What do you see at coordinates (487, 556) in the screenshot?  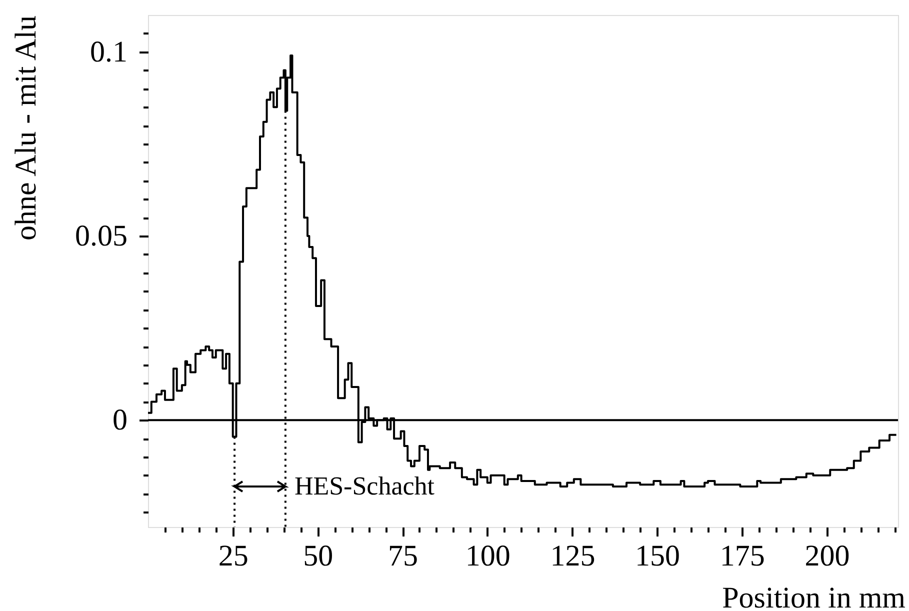 I see `x-tick-label: 100` at bounding box center [487, 556].